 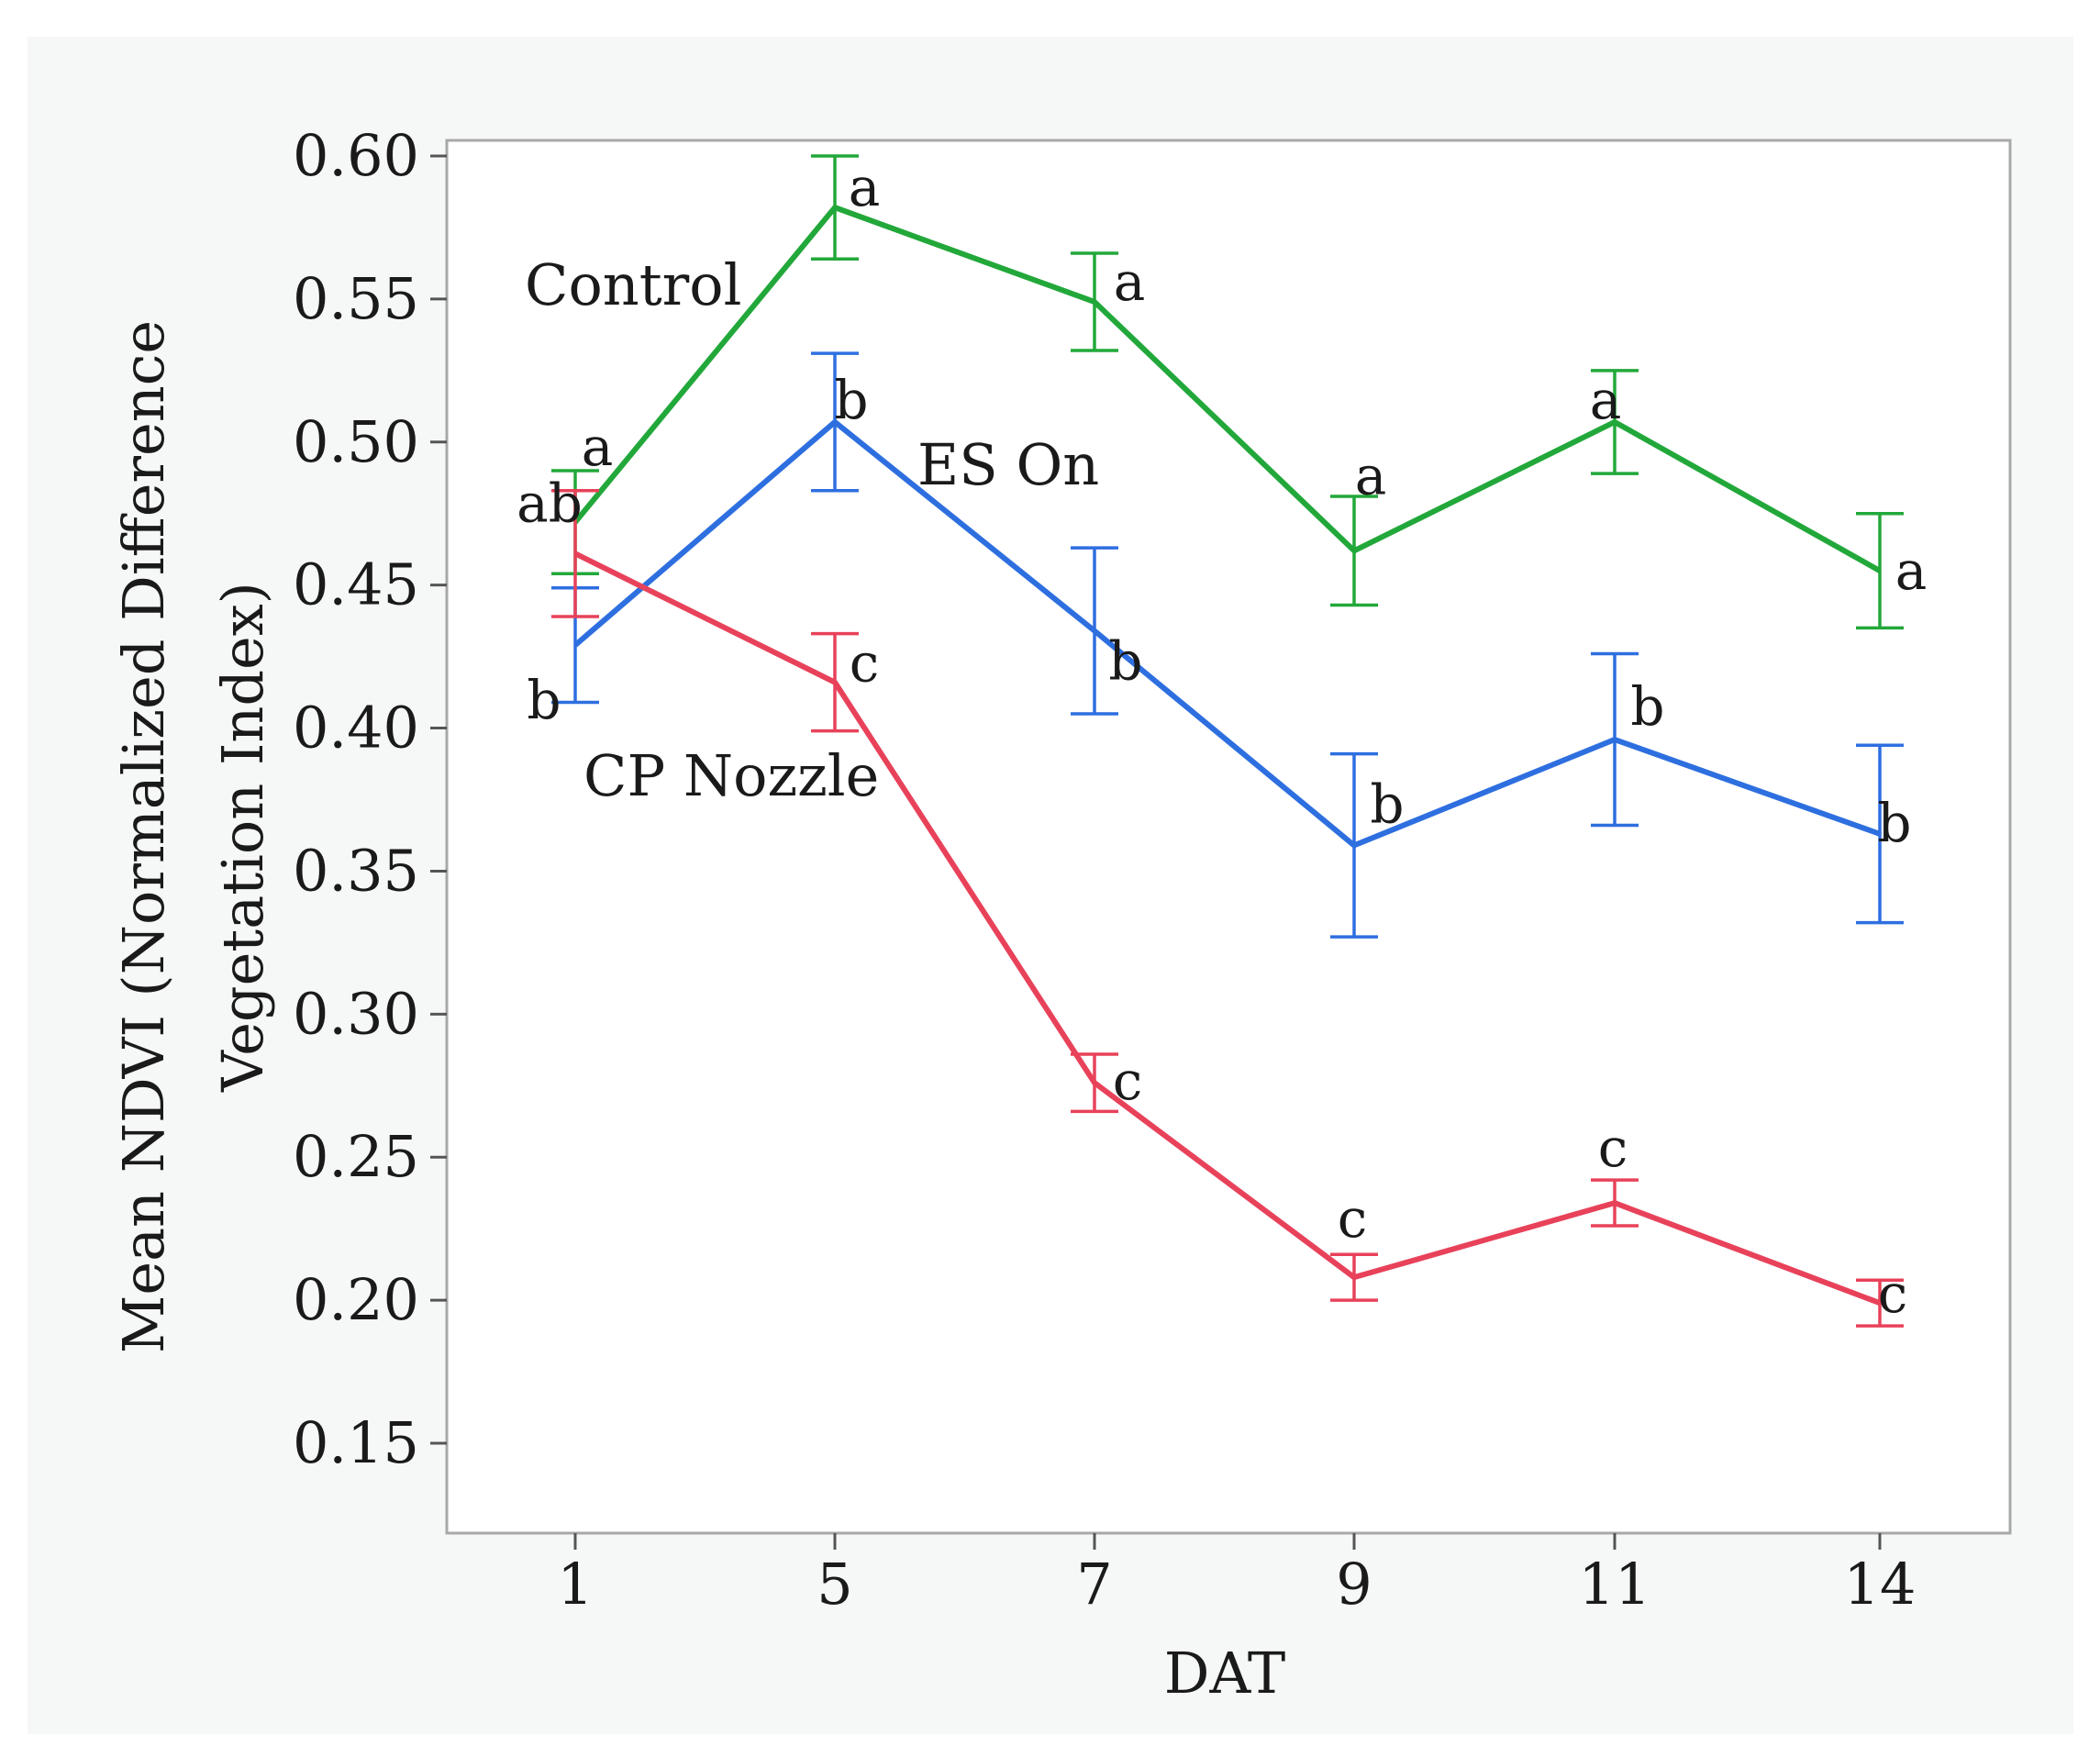 I want to click on series-labels: Control ES On CP Nozzle, so click(x=812, y=530).